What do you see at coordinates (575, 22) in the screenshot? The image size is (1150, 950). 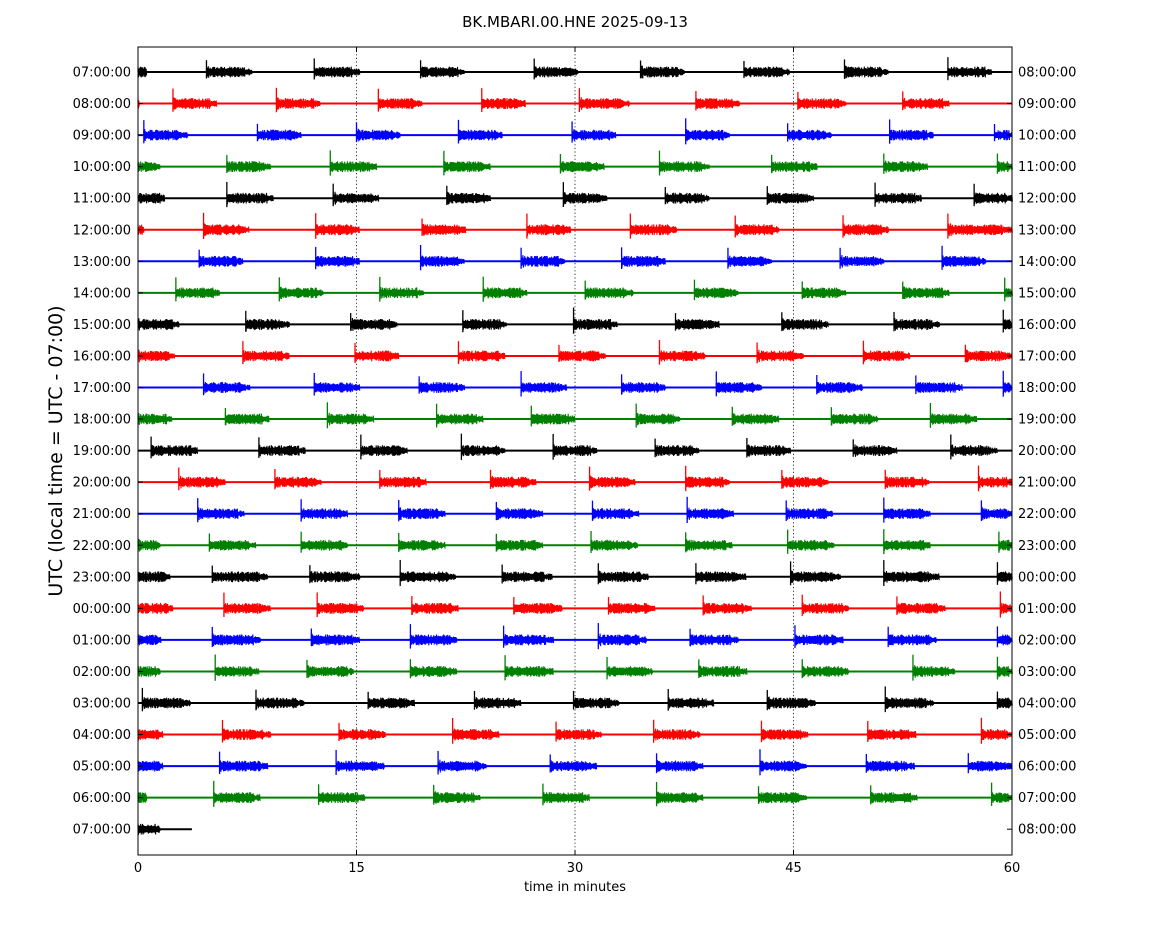 I see `chart-title: BK.MBARI.00.HNE 2025-09-13` at bounding box center [575, 22].